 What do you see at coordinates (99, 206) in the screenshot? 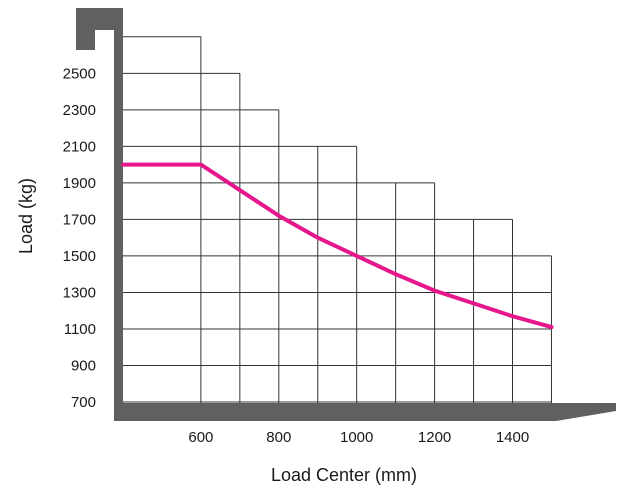
I see `mast-frame` at bounding box center [99, 206].